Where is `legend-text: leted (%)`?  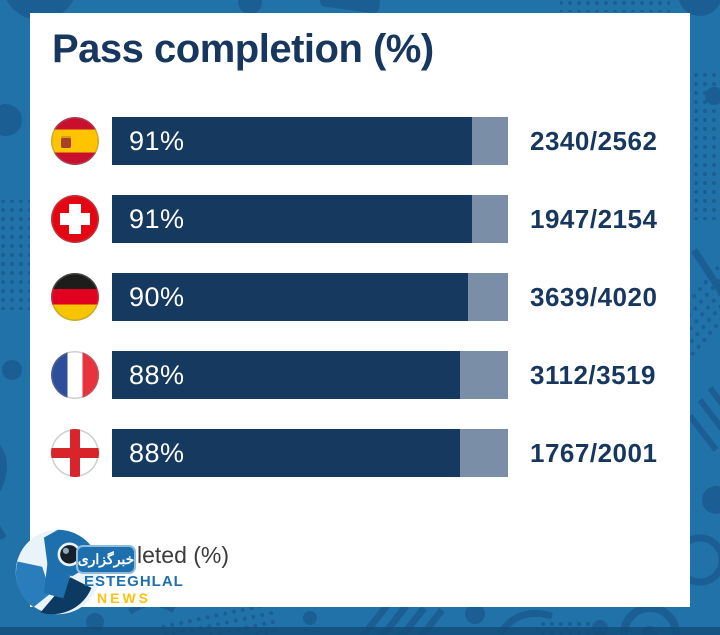 legend-text: leted (%) is located at coordinates (183, 555).